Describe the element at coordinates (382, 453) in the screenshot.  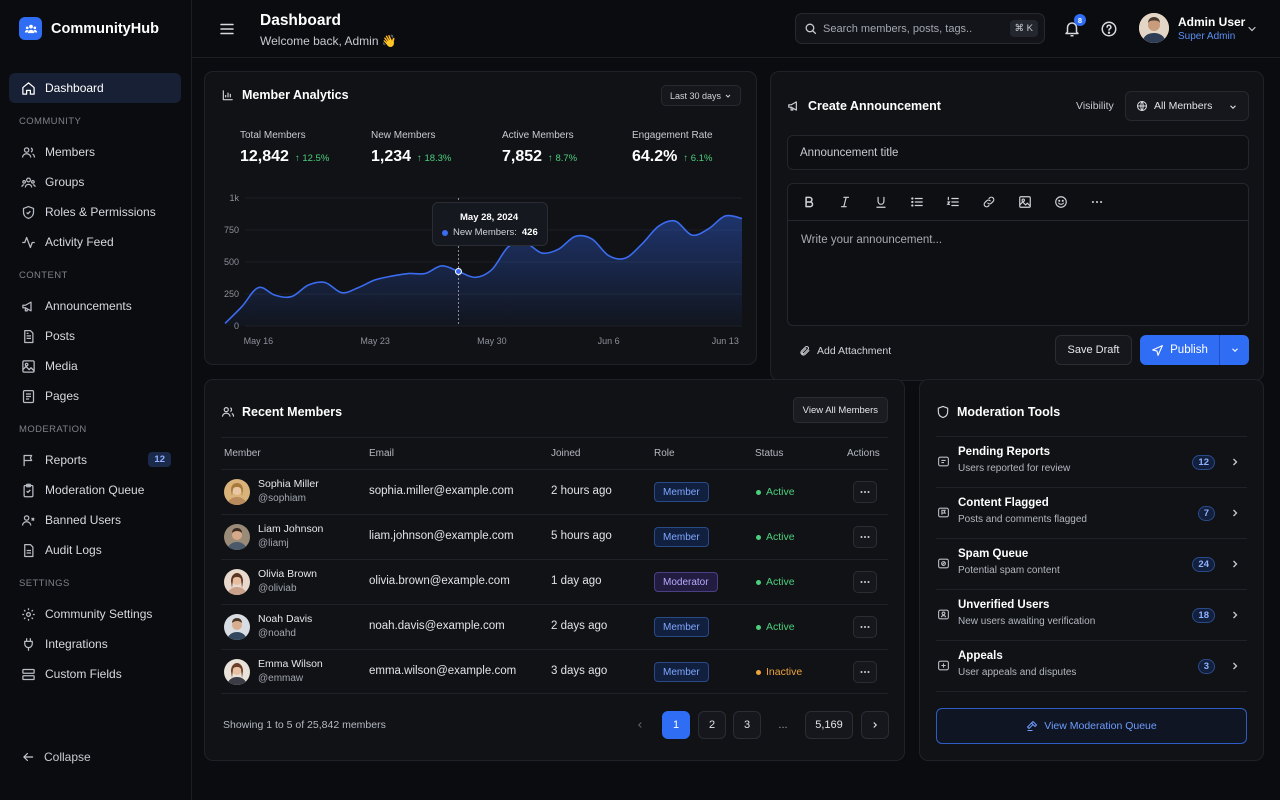
I see `col-email: Email` at that location.